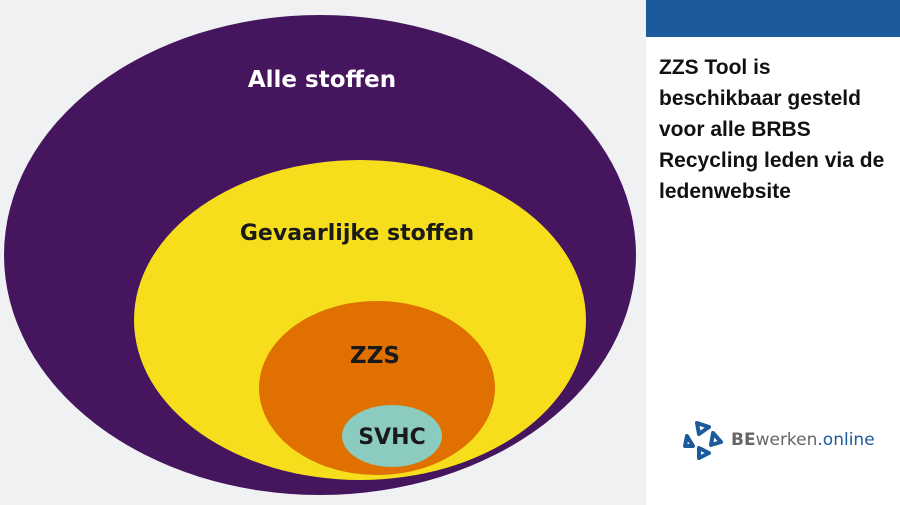 The image size is (900, 505). I want to click on logo-arrows-icon, so click(703, 440).